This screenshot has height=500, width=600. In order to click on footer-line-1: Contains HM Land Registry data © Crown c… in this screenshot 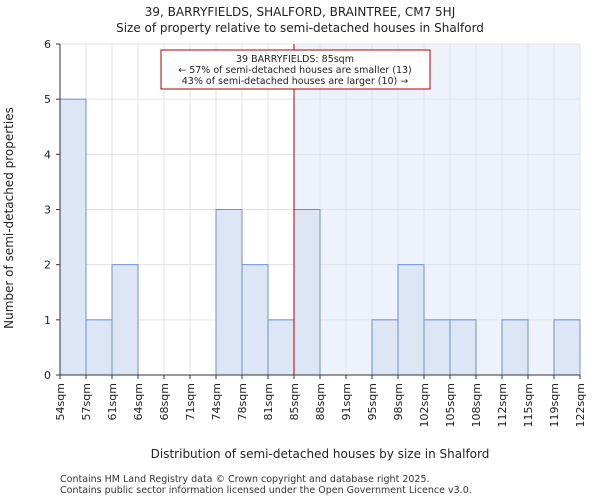, I will do `click(245, 479)`.